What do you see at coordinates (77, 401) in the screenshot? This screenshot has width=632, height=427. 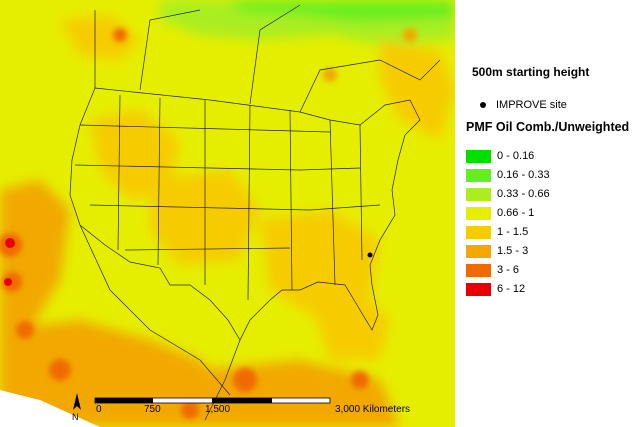 I see `north-arrow-icon` at bounding box center [77, 401].